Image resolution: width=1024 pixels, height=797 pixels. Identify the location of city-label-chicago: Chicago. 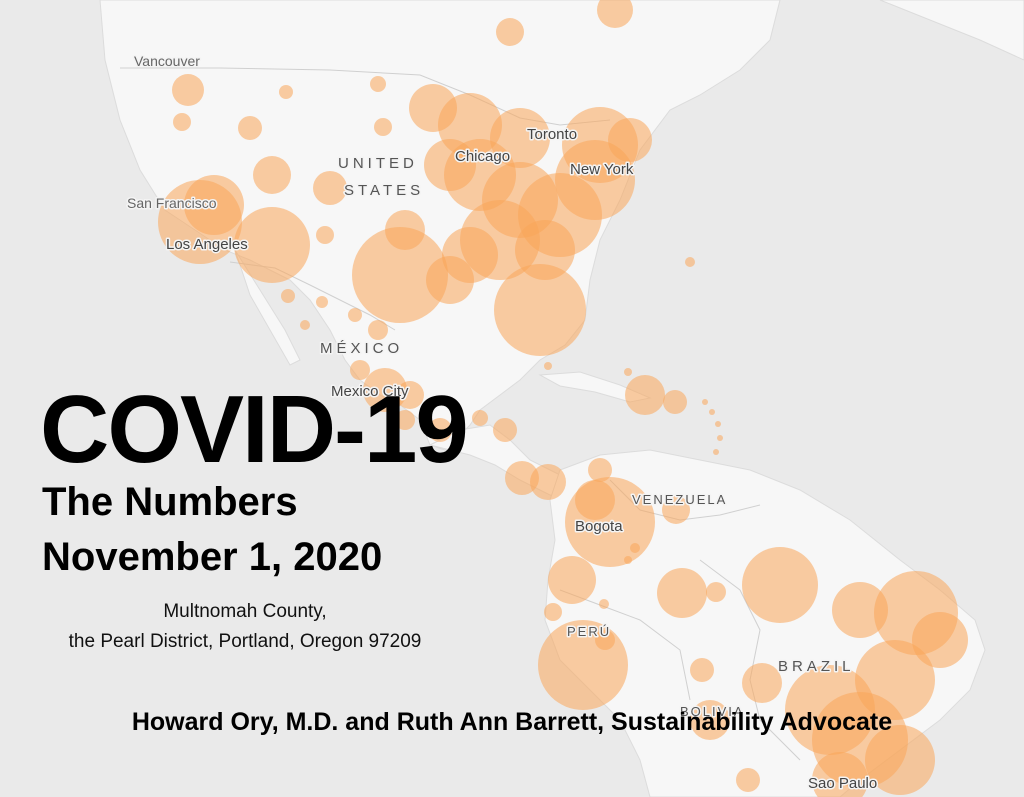
(482, 156).